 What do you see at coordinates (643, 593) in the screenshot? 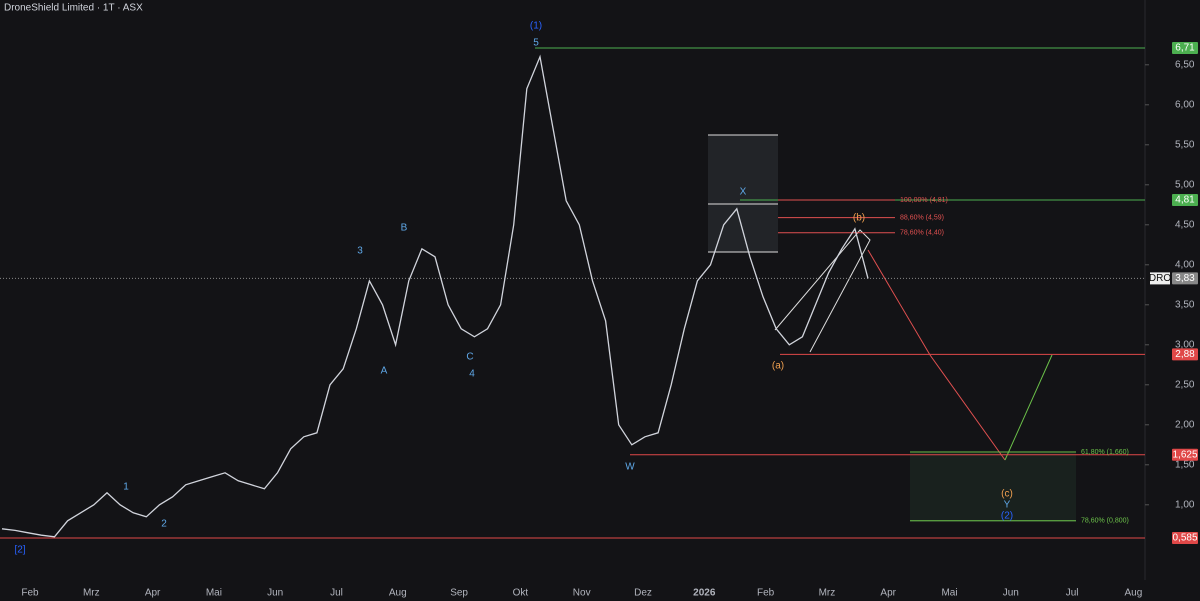
I see `x-tick-label: Dez` at bounding box center [643, 593].